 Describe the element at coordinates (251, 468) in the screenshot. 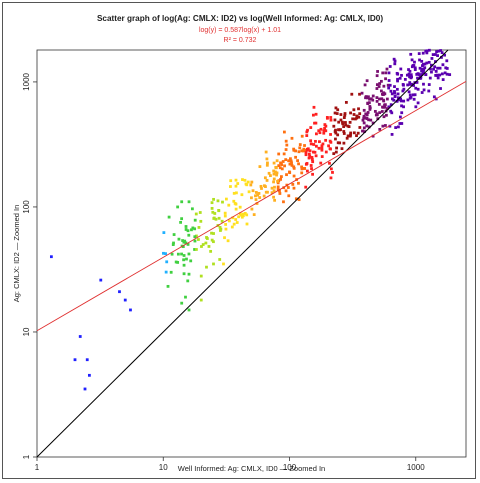

I see `x-axis-label: Well Informed: Ag: CMLX, ID0 — Zoomed In` at that location.